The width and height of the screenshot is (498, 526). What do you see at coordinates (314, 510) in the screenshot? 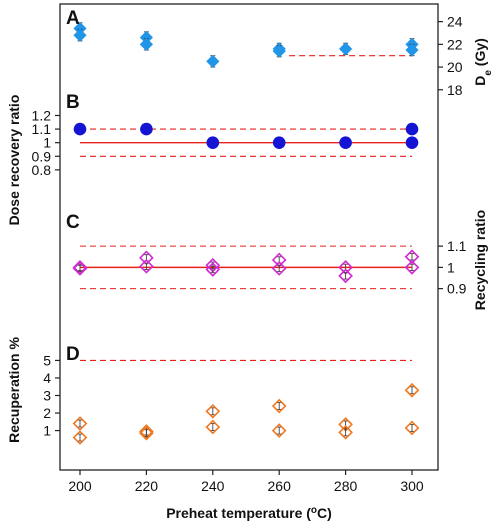
I see `x-axis-title-sup: o` at bounding box center [314, 510].